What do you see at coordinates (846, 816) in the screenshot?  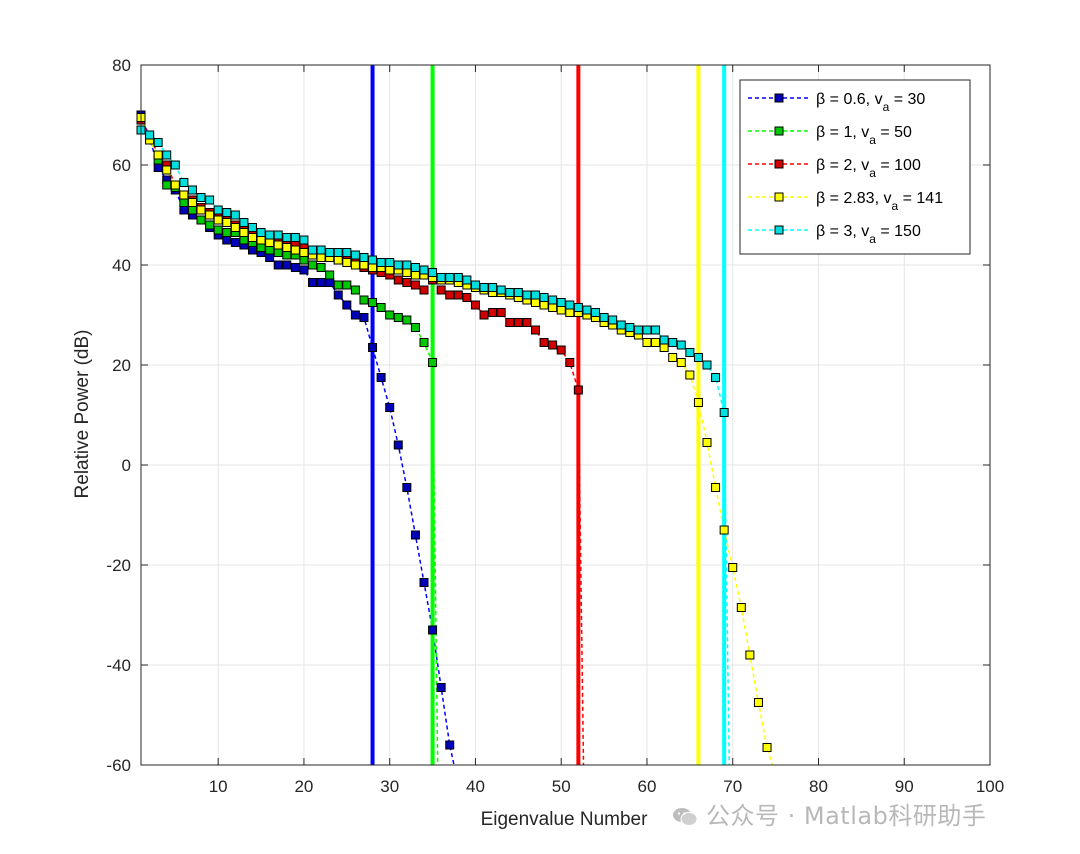 I see `watermark-text: 公众号 · Matlab科研助手` at bounding box center [846, 816].